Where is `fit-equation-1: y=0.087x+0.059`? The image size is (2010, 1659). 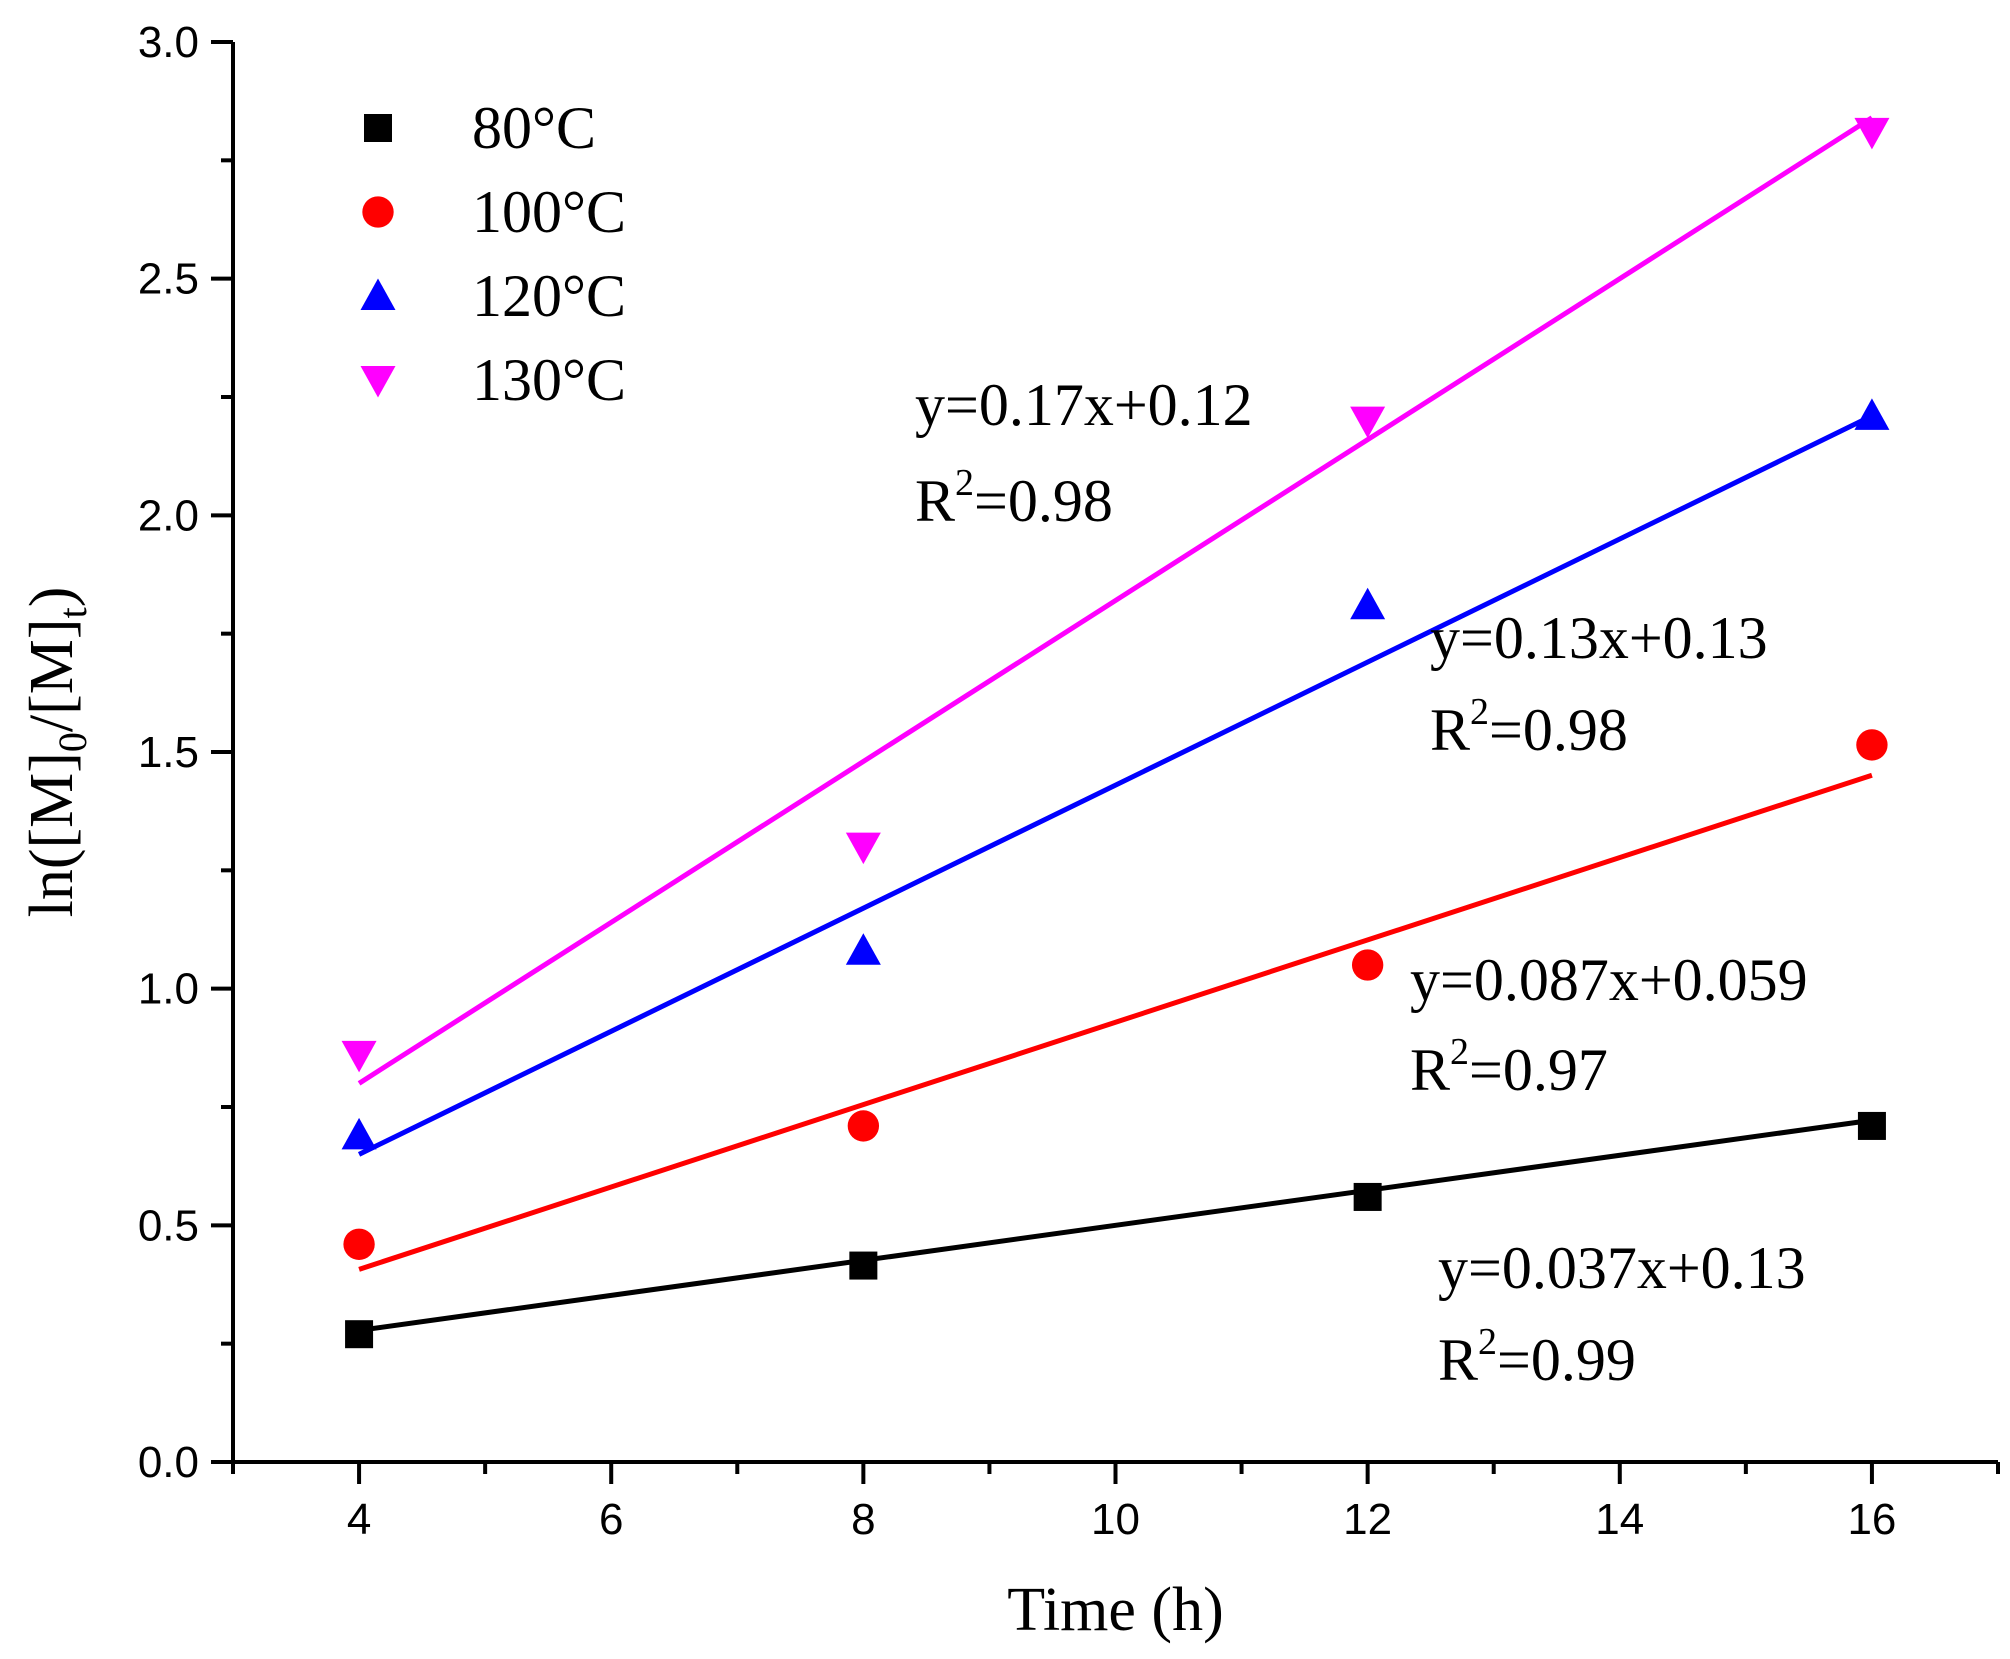 fit-equation-1: y=0.087x+0.059 is located at coordinates (1609, 980).